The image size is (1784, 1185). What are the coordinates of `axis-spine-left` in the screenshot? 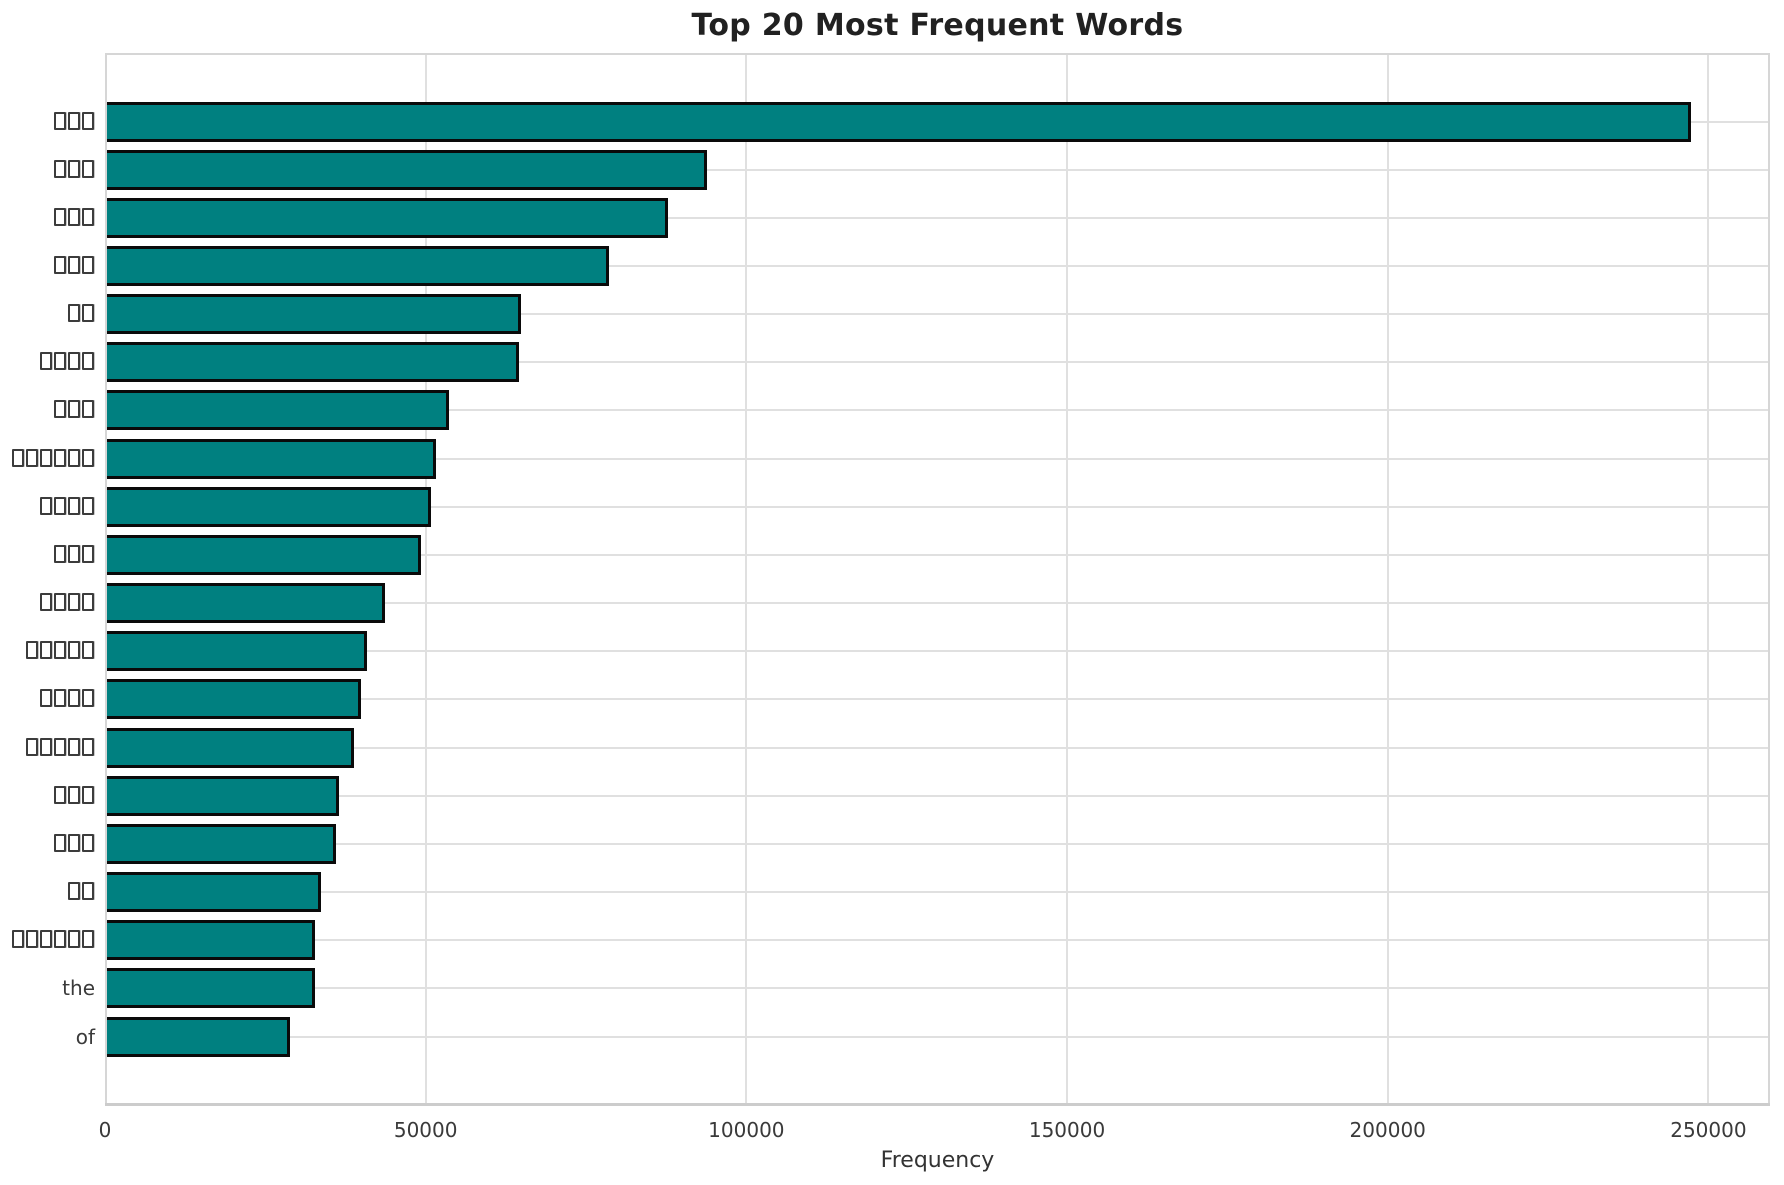 It's located at (106, 579).